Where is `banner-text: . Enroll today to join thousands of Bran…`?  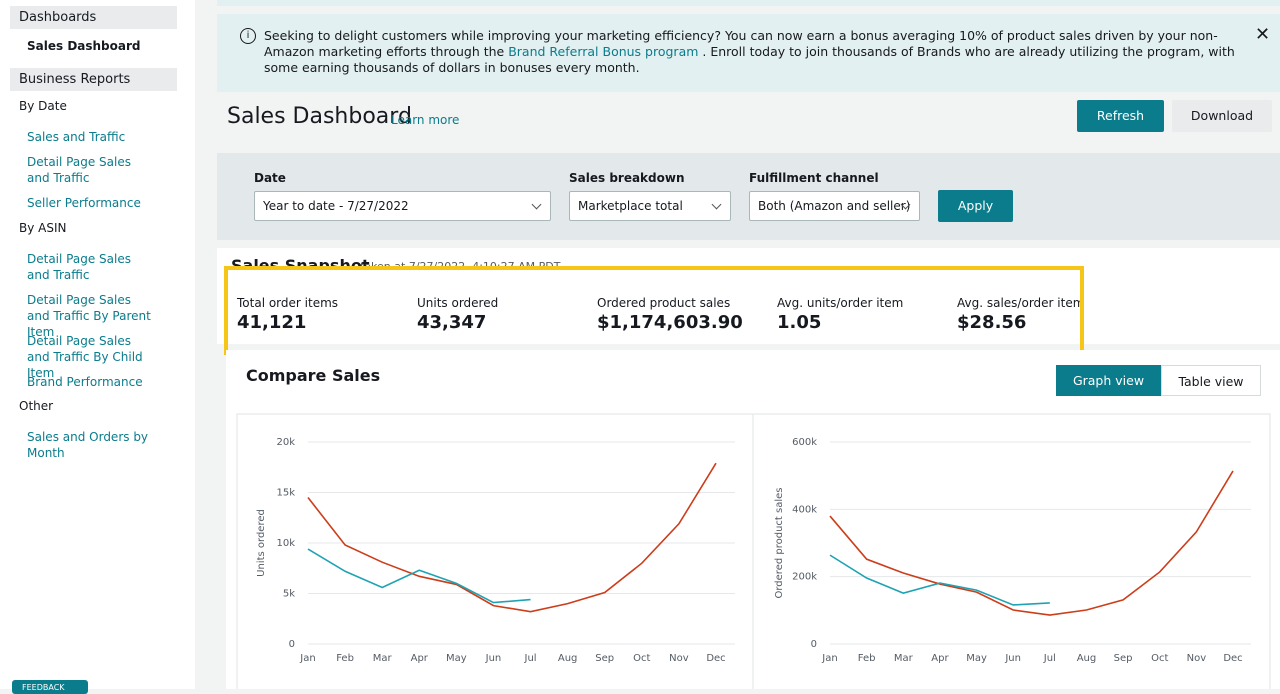
banner-text: . Enroll today to join thousands of Bran… is located at coordinates (749, 59).